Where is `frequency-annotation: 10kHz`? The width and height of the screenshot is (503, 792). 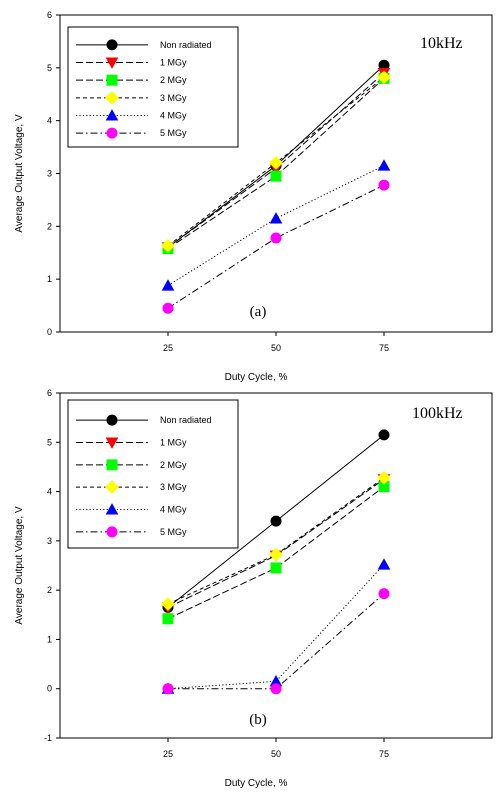 frequency-annotation: 10kHz is located at coordinates (441, 43).